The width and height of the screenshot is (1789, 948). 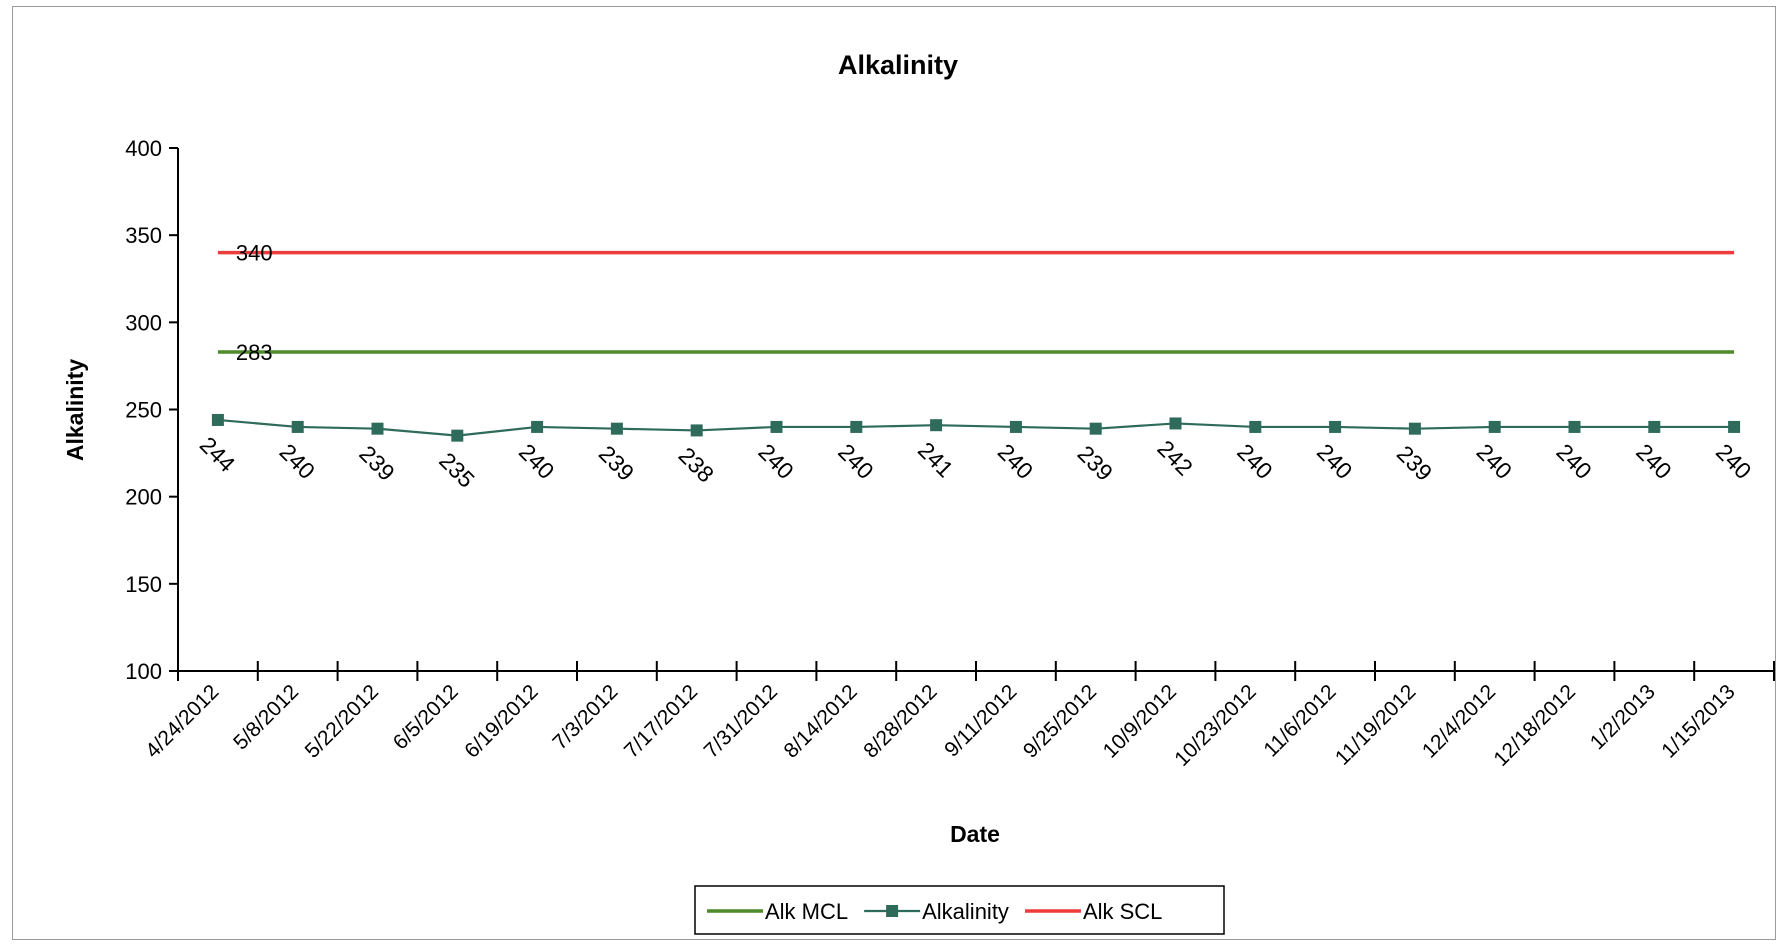 I want to click on legend-item-alkalinity: Alkalinity, so click(x=936, y=911).